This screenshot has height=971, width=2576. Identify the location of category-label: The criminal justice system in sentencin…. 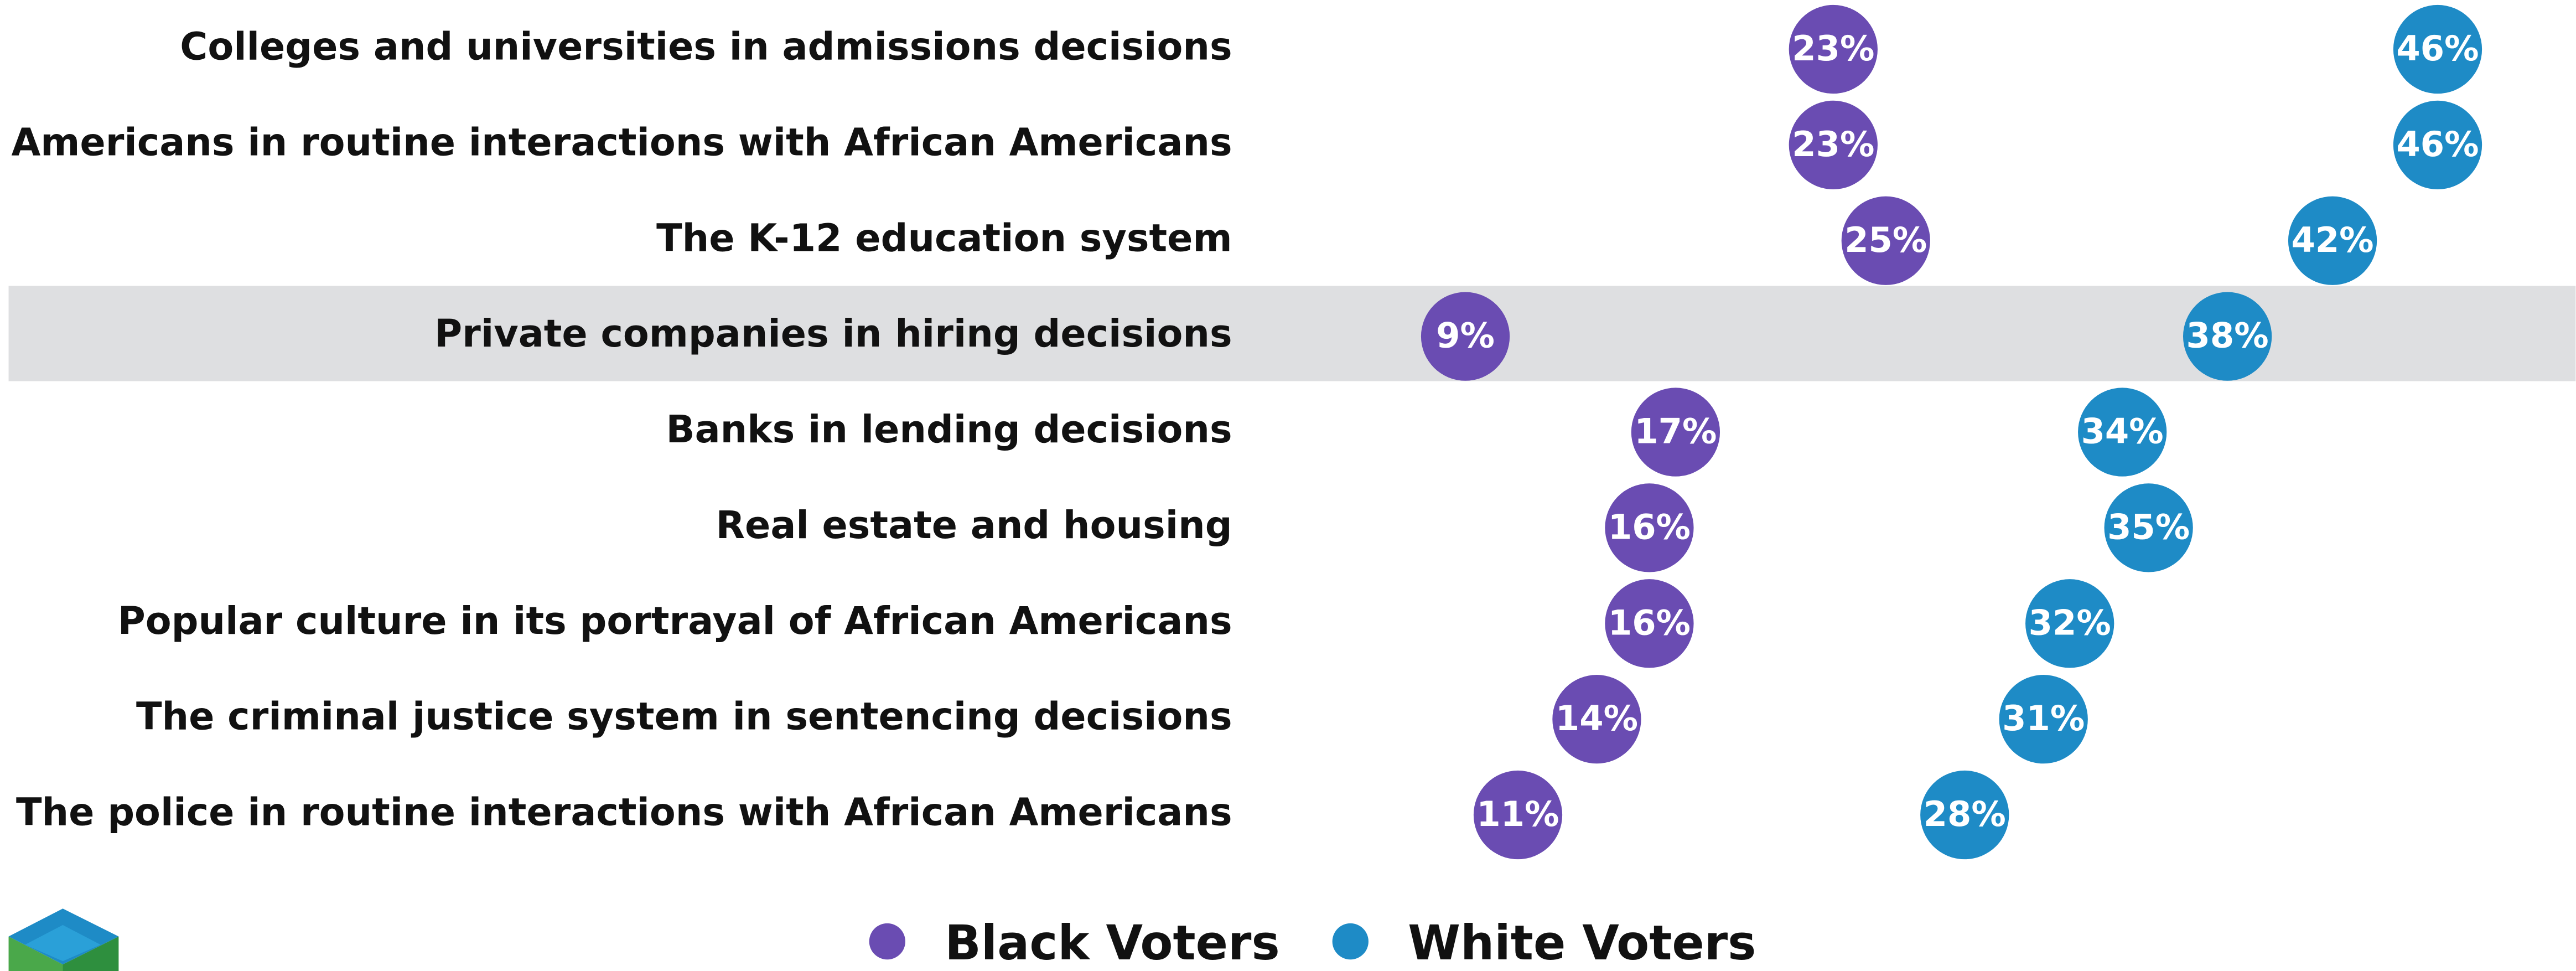
(684, 717).